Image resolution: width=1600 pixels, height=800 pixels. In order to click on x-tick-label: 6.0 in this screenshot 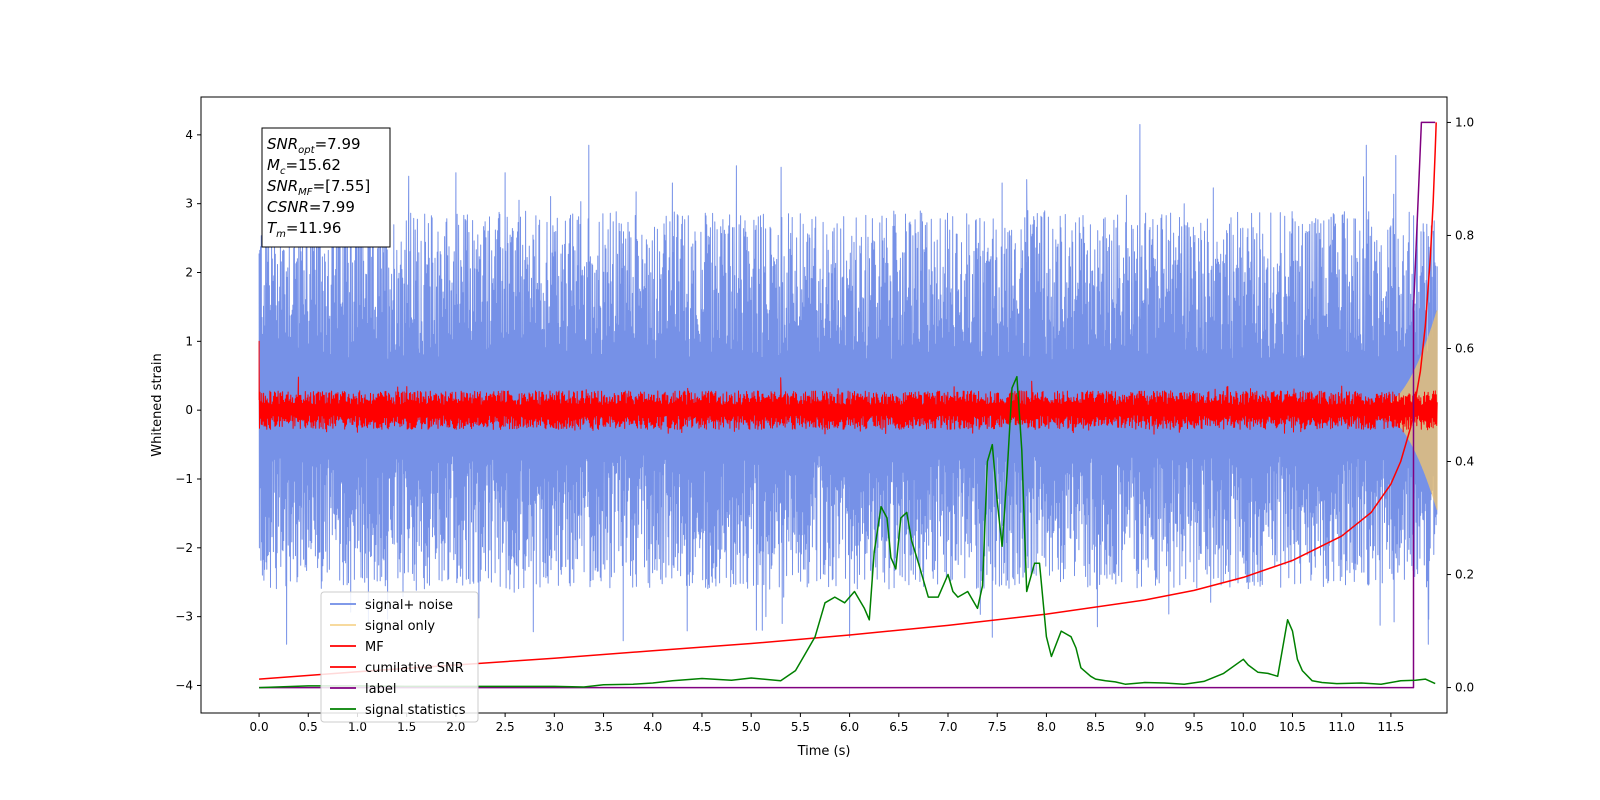, I will do `click(849, 727)`.